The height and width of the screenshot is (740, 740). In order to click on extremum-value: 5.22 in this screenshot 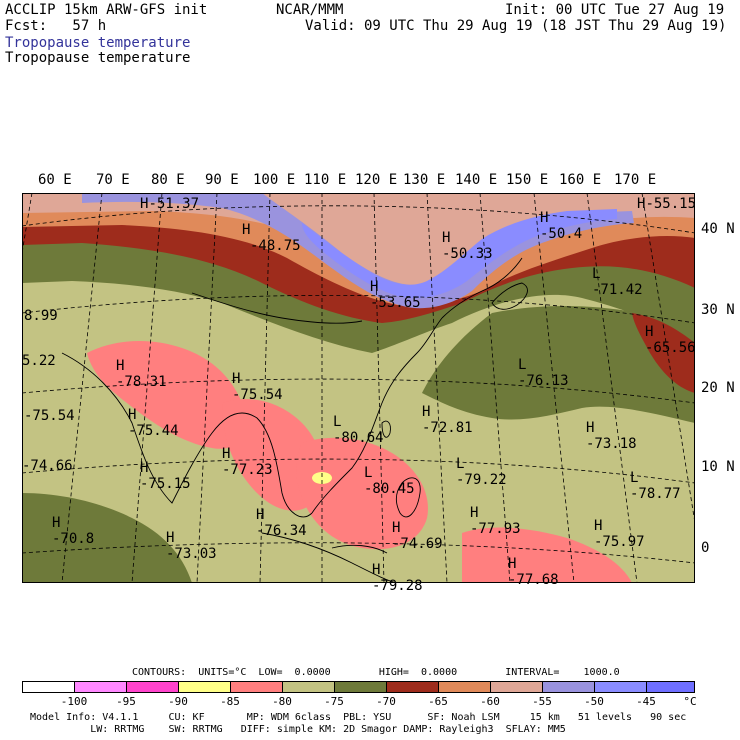, I will do `click(39, 361)`.